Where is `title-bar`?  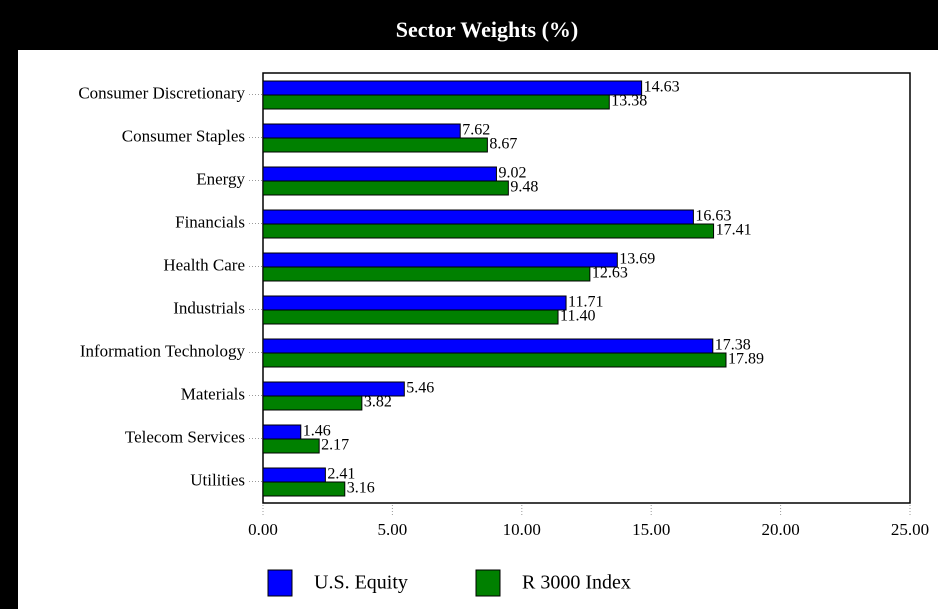 title-bar is located at coordinates (469, 25).